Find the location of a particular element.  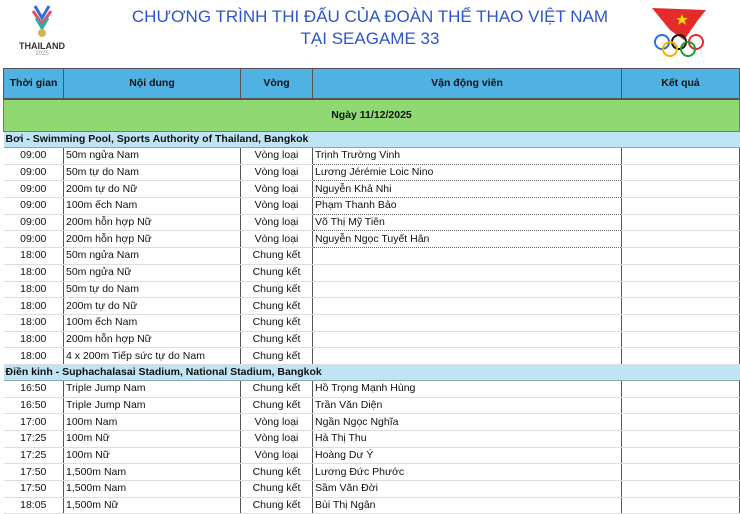

athlete-cell: Bùi Thị Ngân is located at coordinates (467, 505).